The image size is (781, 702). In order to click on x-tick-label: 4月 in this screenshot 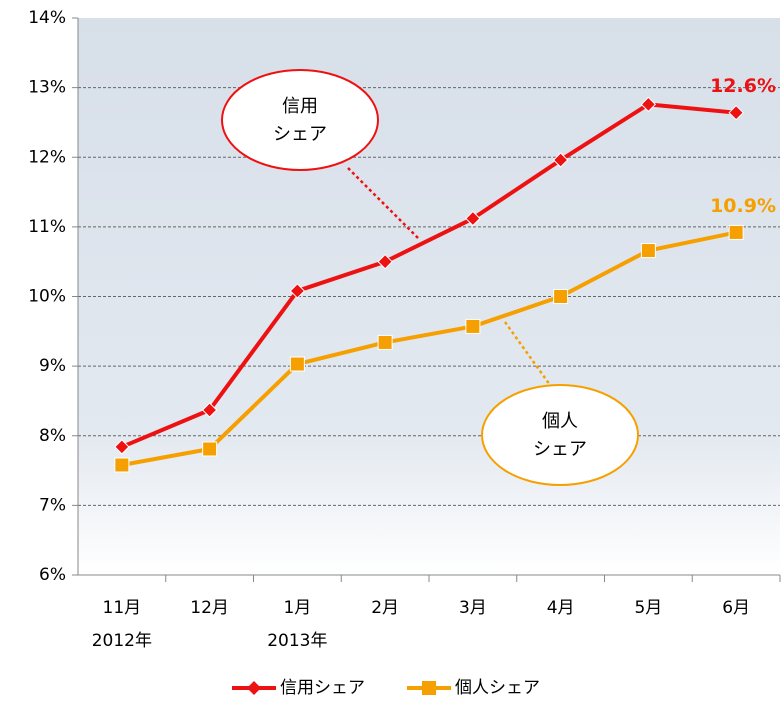, I will do `click(561, 608)`.